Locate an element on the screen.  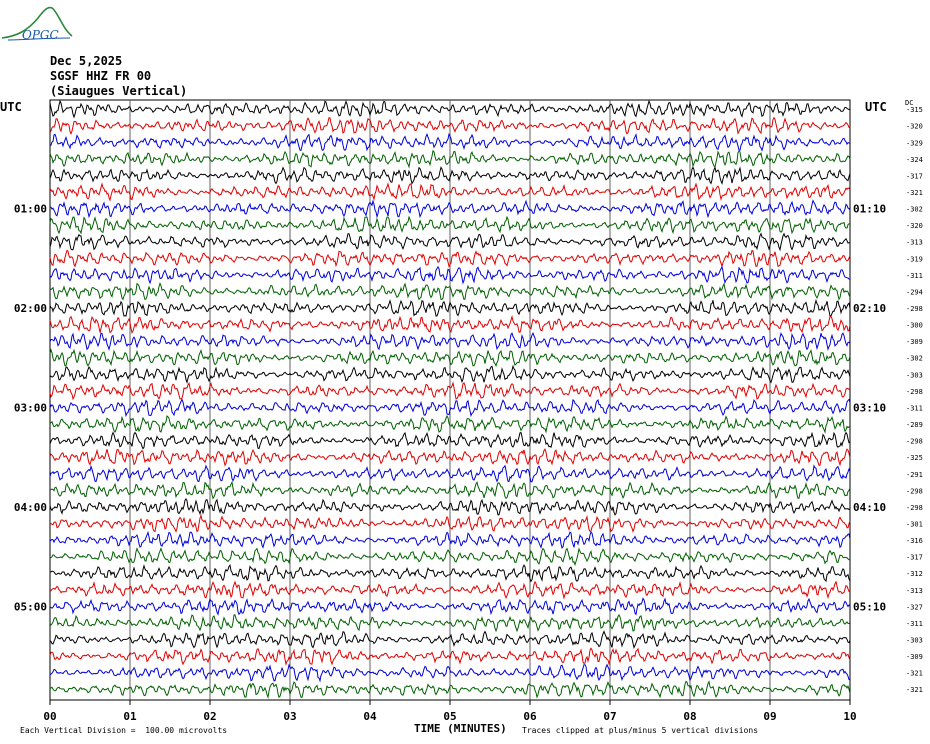
left-time-label: 04:00 is located at coordinates (30, 507).